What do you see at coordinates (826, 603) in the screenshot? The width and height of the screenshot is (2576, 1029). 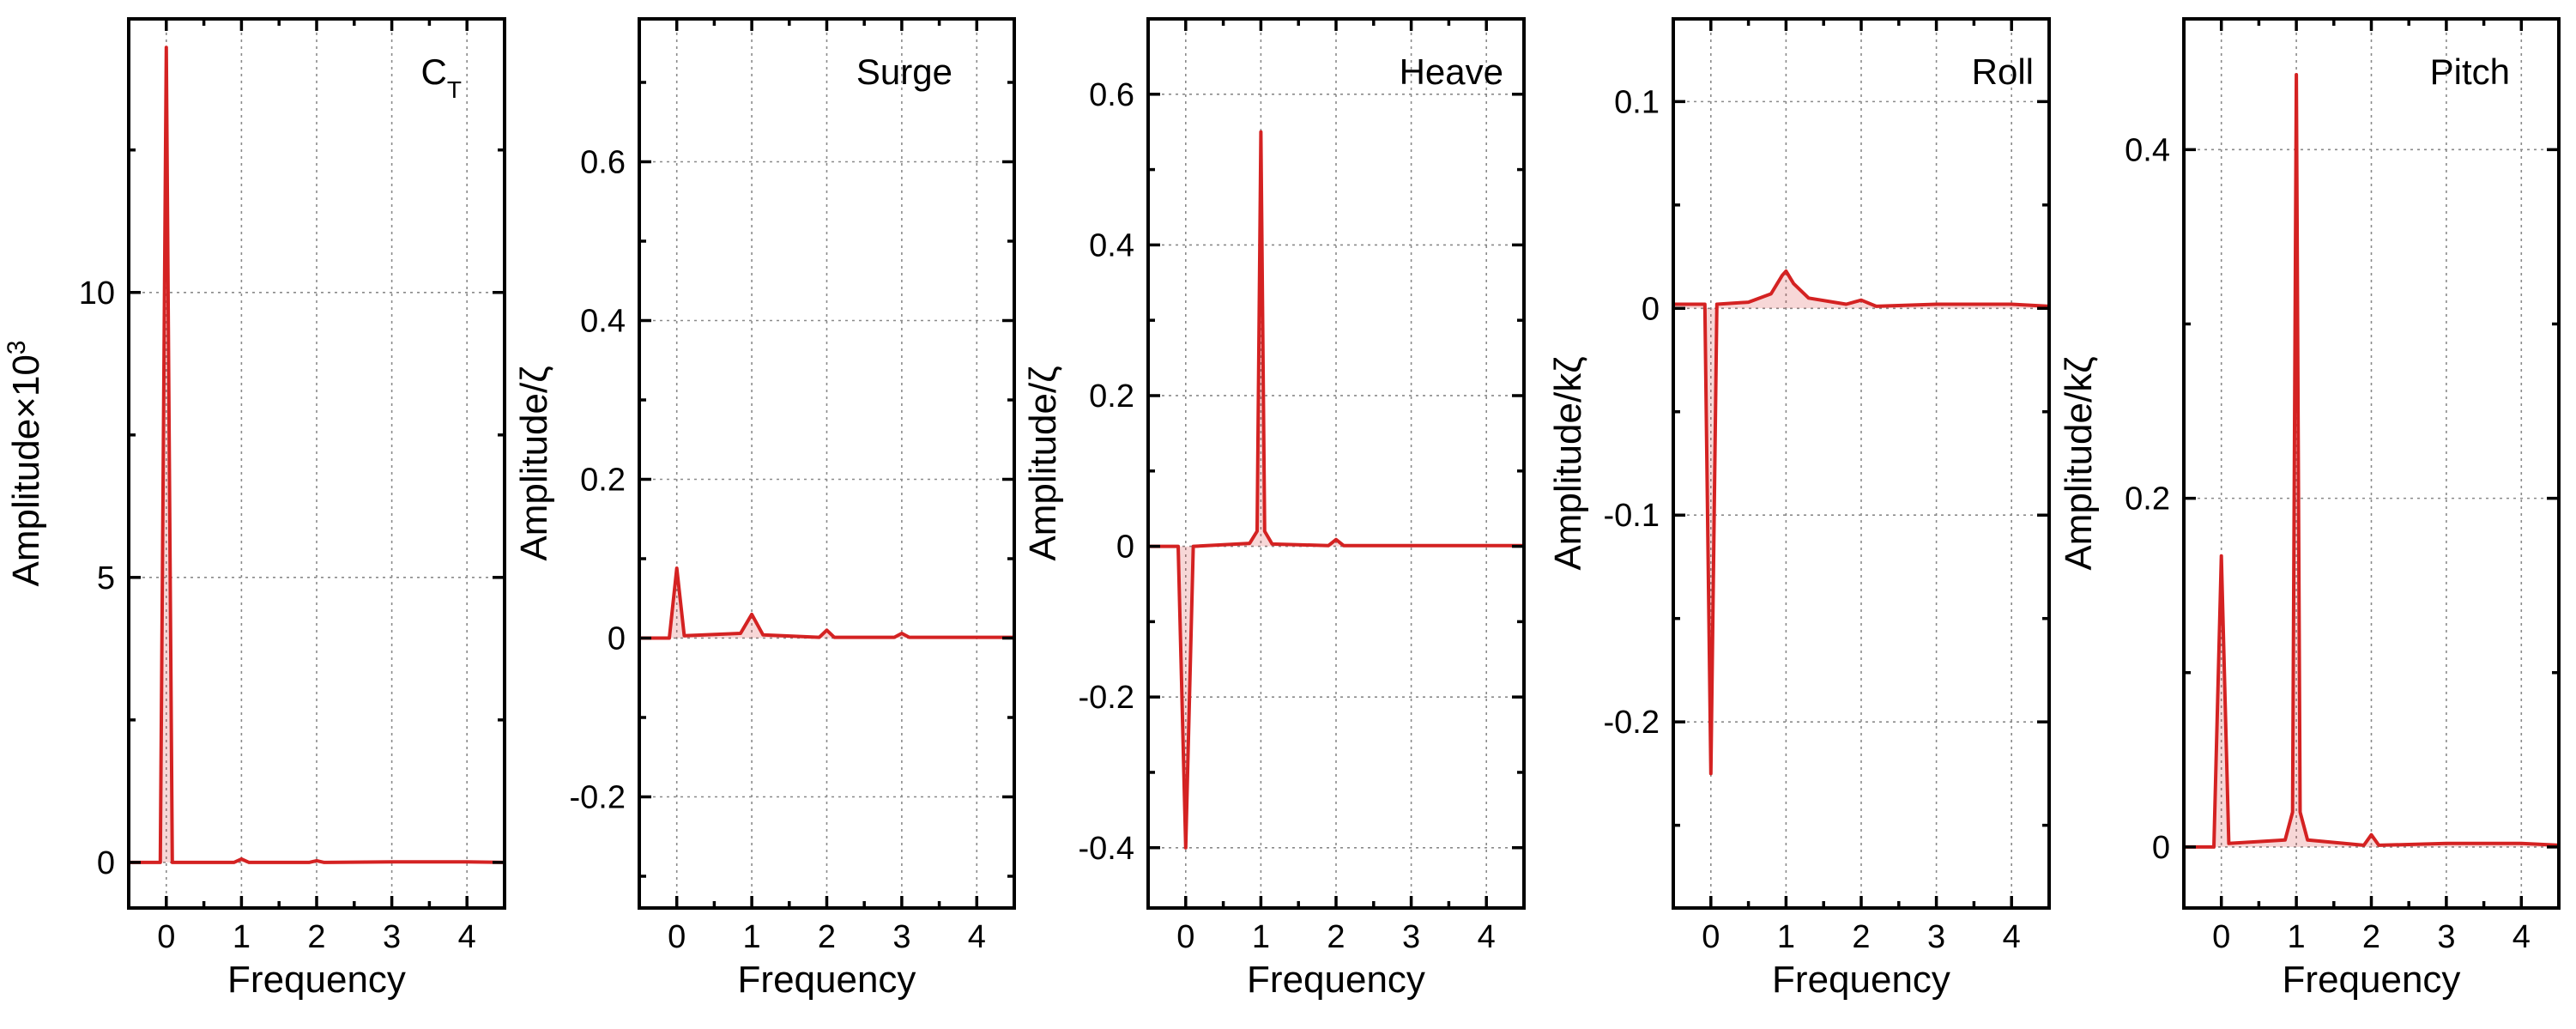 I see `series-line-surge` at bounding box center [826, 603].